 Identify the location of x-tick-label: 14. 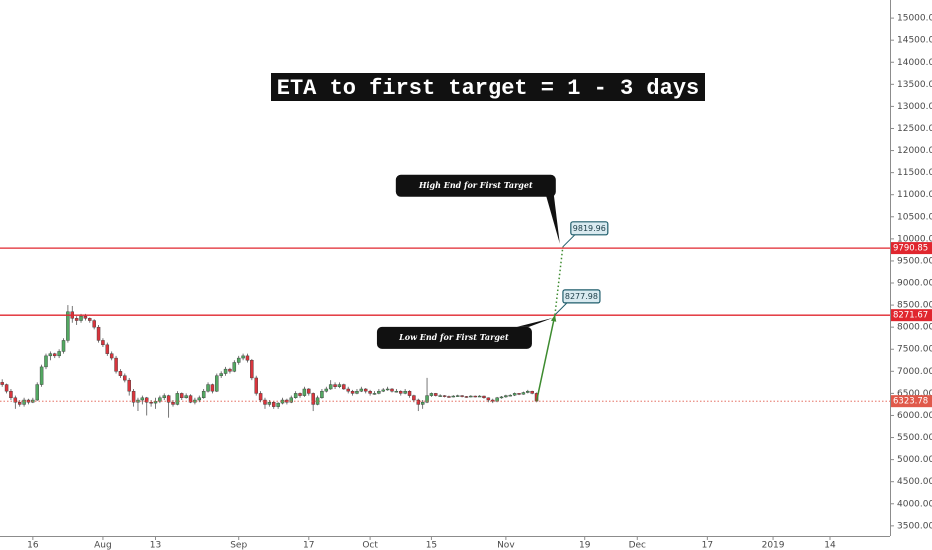
(830, 545).